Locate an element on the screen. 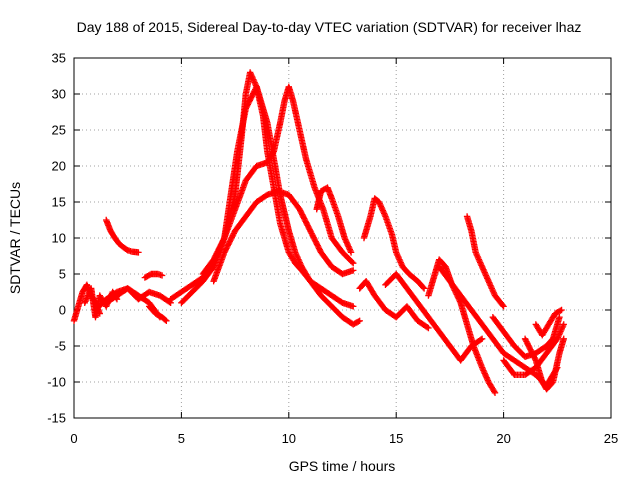 This screenshot has height=480, width=640. y-tick-labels: -15 -10 -5 0 5 10 15 20 25 30 35 is located at coordinates (56, 238).